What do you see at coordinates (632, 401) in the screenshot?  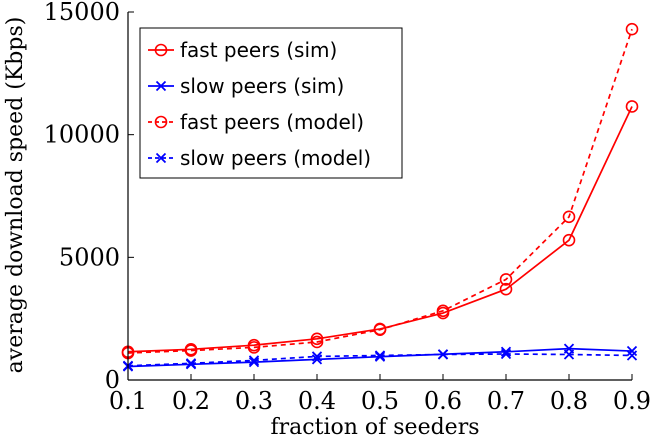 I see `x-tick-label: 0.9` at bounding box center [632, 401].